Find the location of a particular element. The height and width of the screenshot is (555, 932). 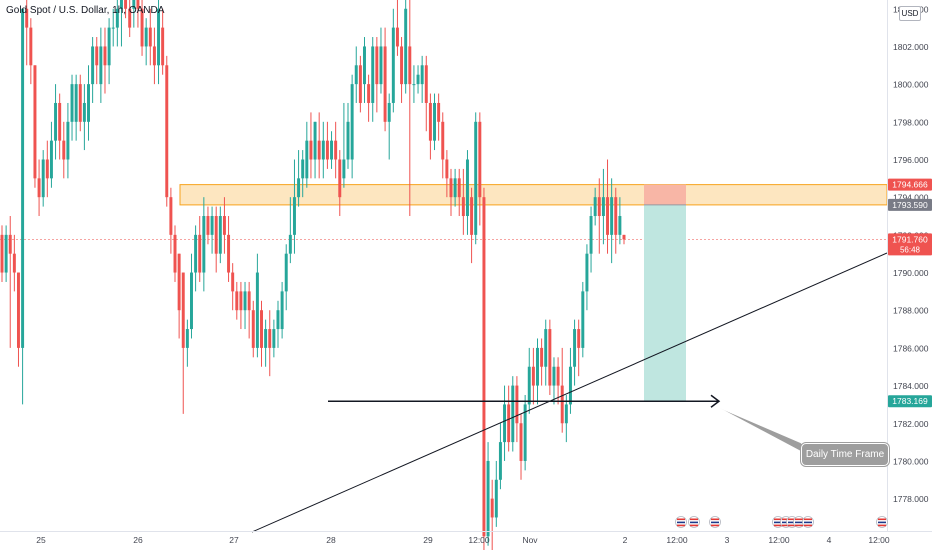

price-label: 1794.666 is located at coordinates (910, 184).